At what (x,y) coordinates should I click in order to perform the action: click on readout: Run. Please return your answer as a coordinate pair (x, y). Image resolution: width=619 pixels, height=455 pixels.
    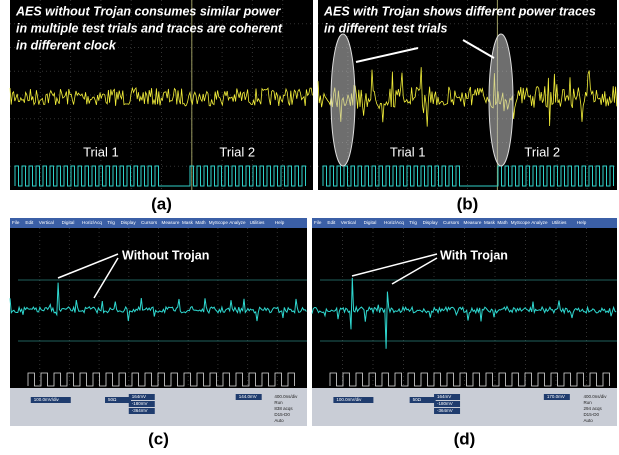
    Looking at the image, I should click on (587, 402).